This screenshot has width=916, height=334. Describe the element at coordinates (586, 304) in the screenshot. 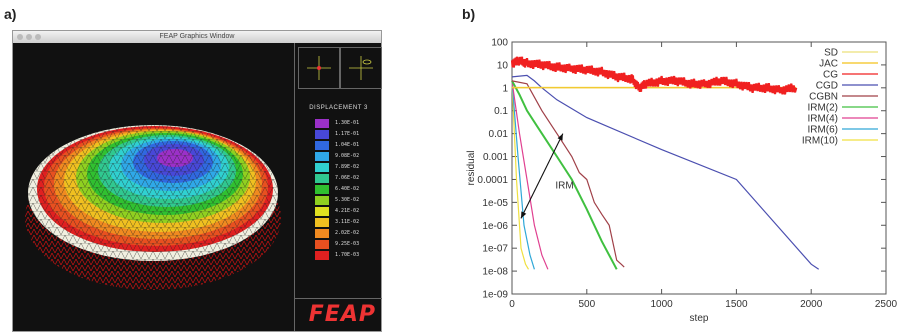

I see `x-tick-label: 500` at that location.